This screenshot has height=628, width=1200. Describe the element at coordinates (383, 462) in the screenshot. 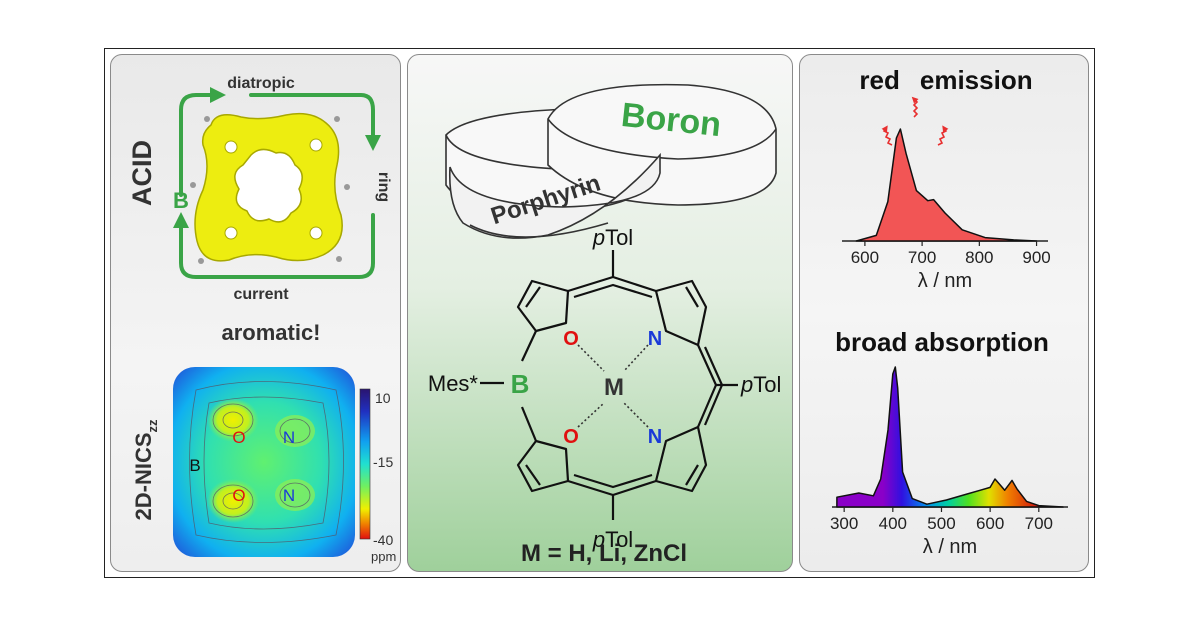

I see `colorbar-mid: -15` at that location.